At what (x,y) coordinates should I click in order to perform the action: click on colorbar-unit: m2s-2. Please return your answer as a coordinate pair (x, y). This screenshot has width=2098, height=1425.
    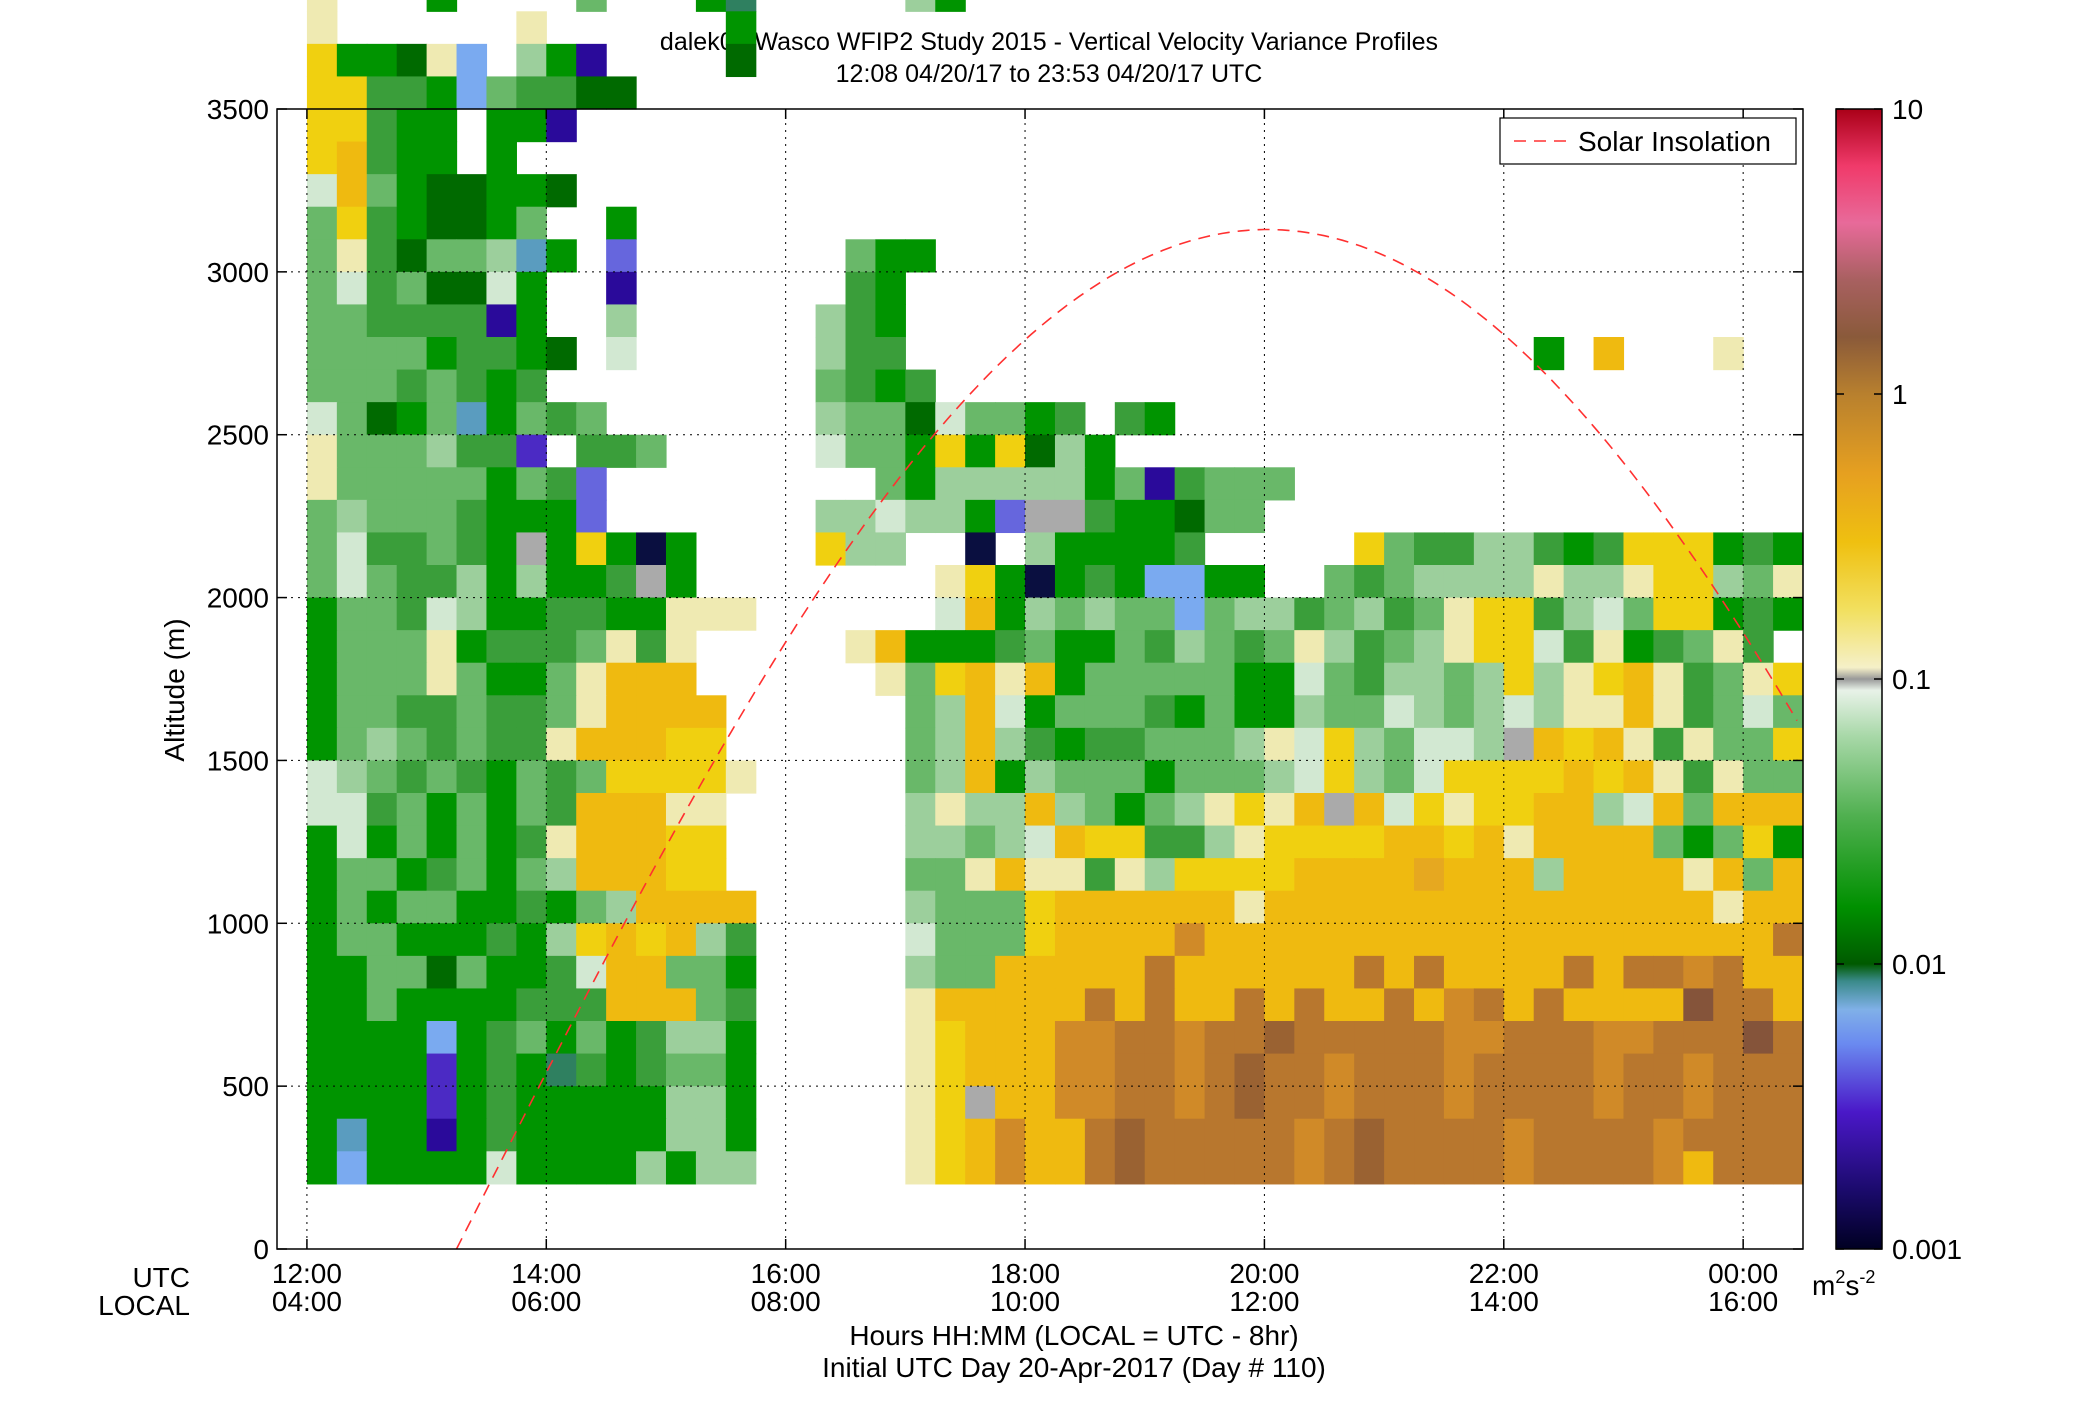
    Looking at the image, I should click on (1843, 1284).